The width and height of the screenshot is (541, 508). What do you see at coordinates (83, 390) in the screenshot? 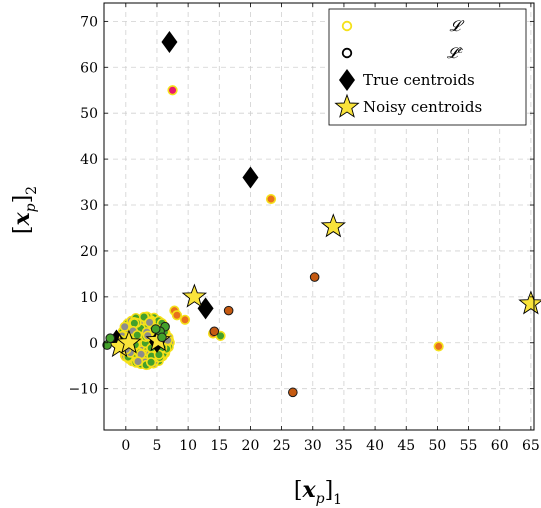
I see `y-tick-label: −10` at bounding box center [83, 390].